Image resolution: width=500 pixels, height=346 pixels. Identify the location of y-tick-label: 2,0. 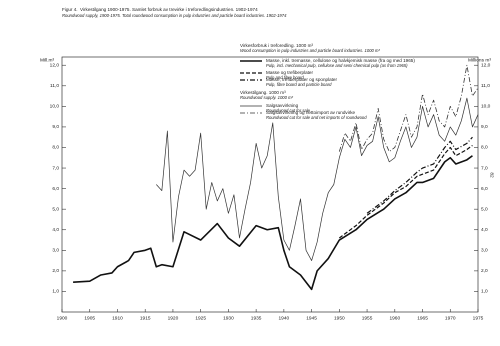
(55, 271).